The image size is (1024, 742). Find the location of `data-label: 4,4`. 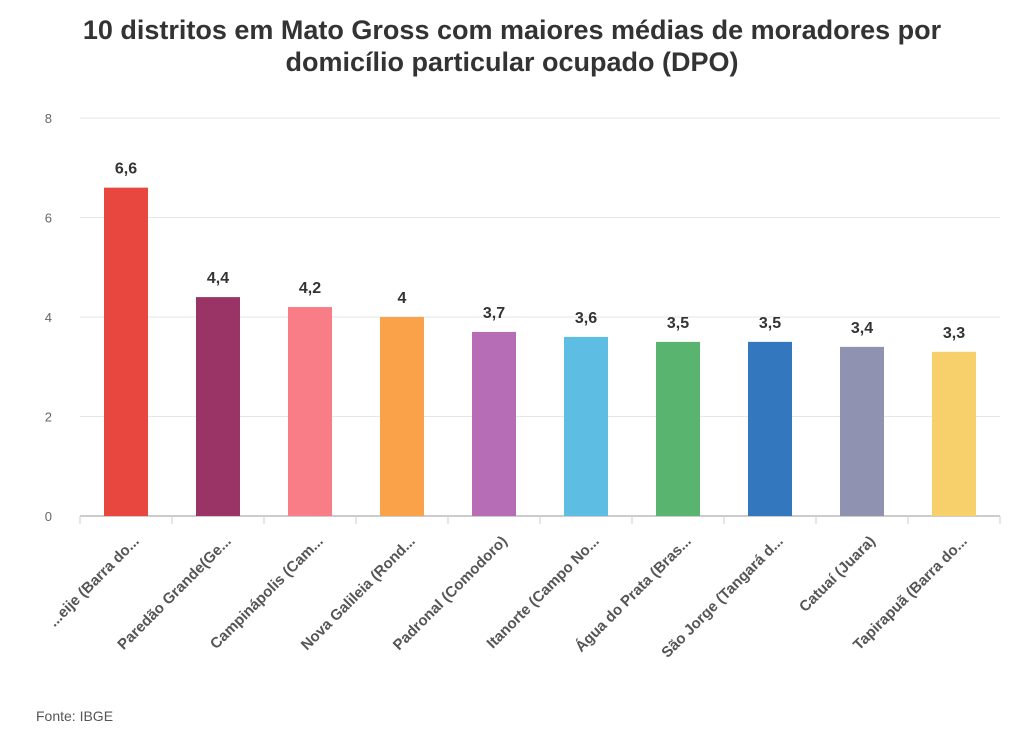

data-label: 4,4 is located at coordinates (218, 278).